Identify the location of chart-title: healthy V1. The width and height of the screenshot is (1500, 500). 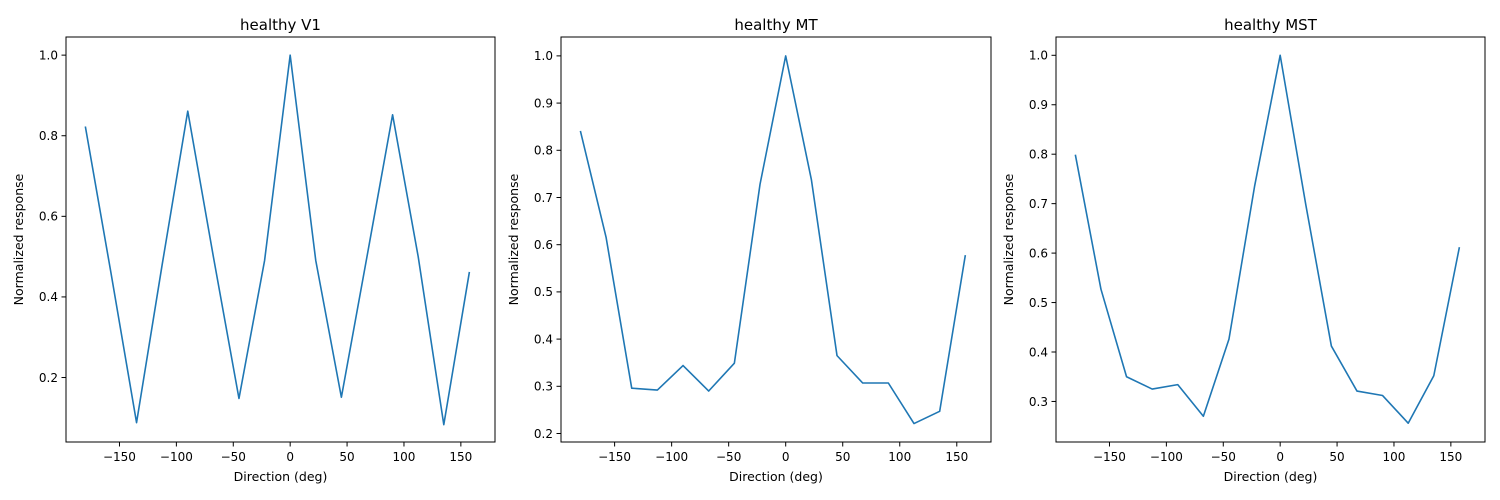
(280, 25).